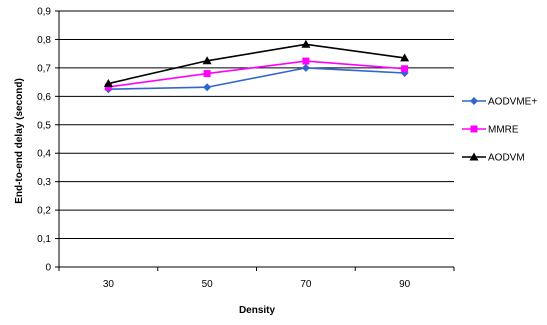 This screenshot has width=547, height=325. What do you see at coordinates (48, 268) in the screenshot?
I see `y-tick-label: 0` at bounding box center [48, 268].